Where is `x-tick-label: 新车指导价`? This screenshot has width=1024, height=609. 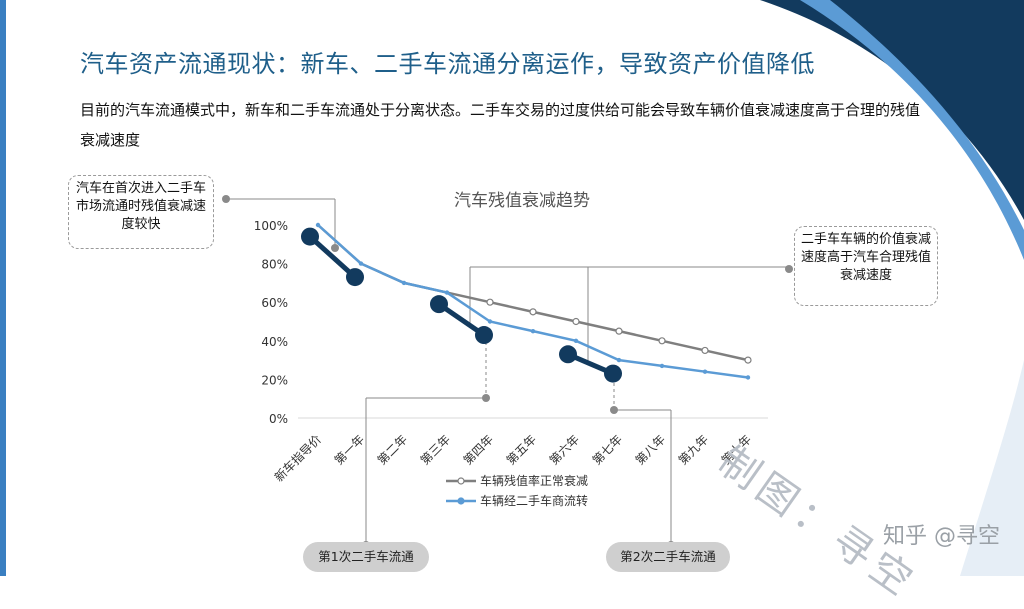
x-tick-label: 新车指导价 is located at coordinates (297, 458).